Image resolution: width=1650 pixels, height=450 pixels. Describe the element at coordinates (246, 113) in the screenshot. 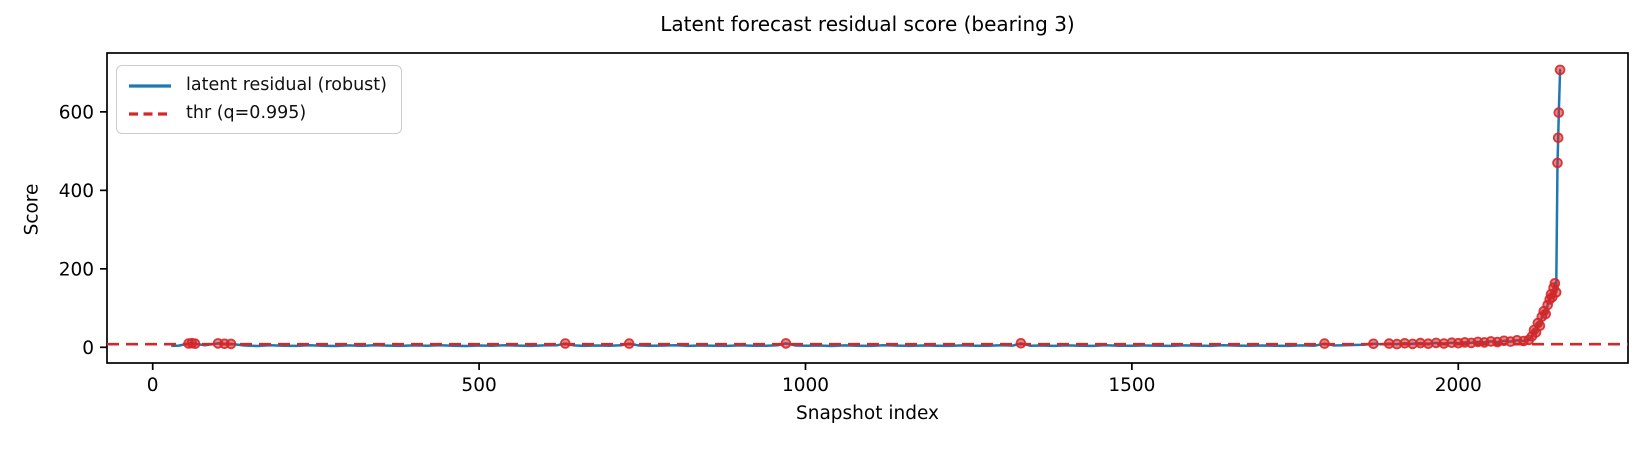

I see `legend-label: thr (q=0.995)` at that location.